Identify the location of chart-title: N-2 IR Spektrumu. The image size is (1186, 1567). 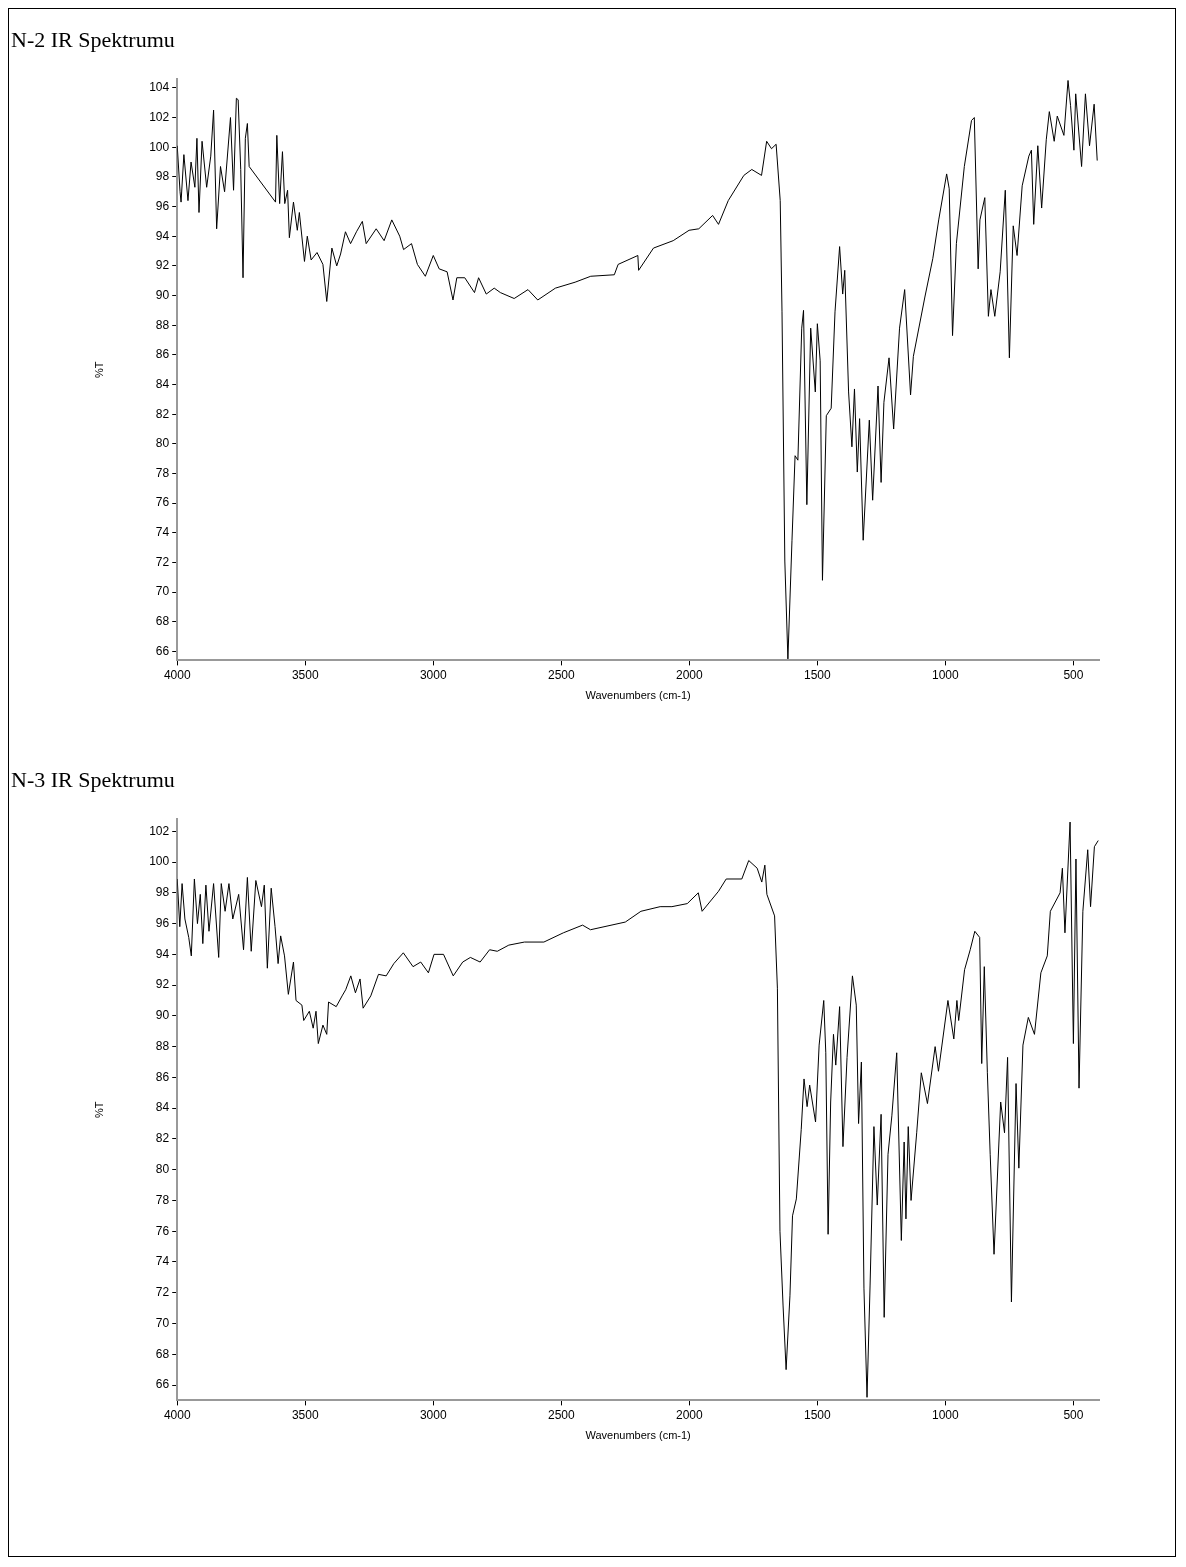
(93, 40).